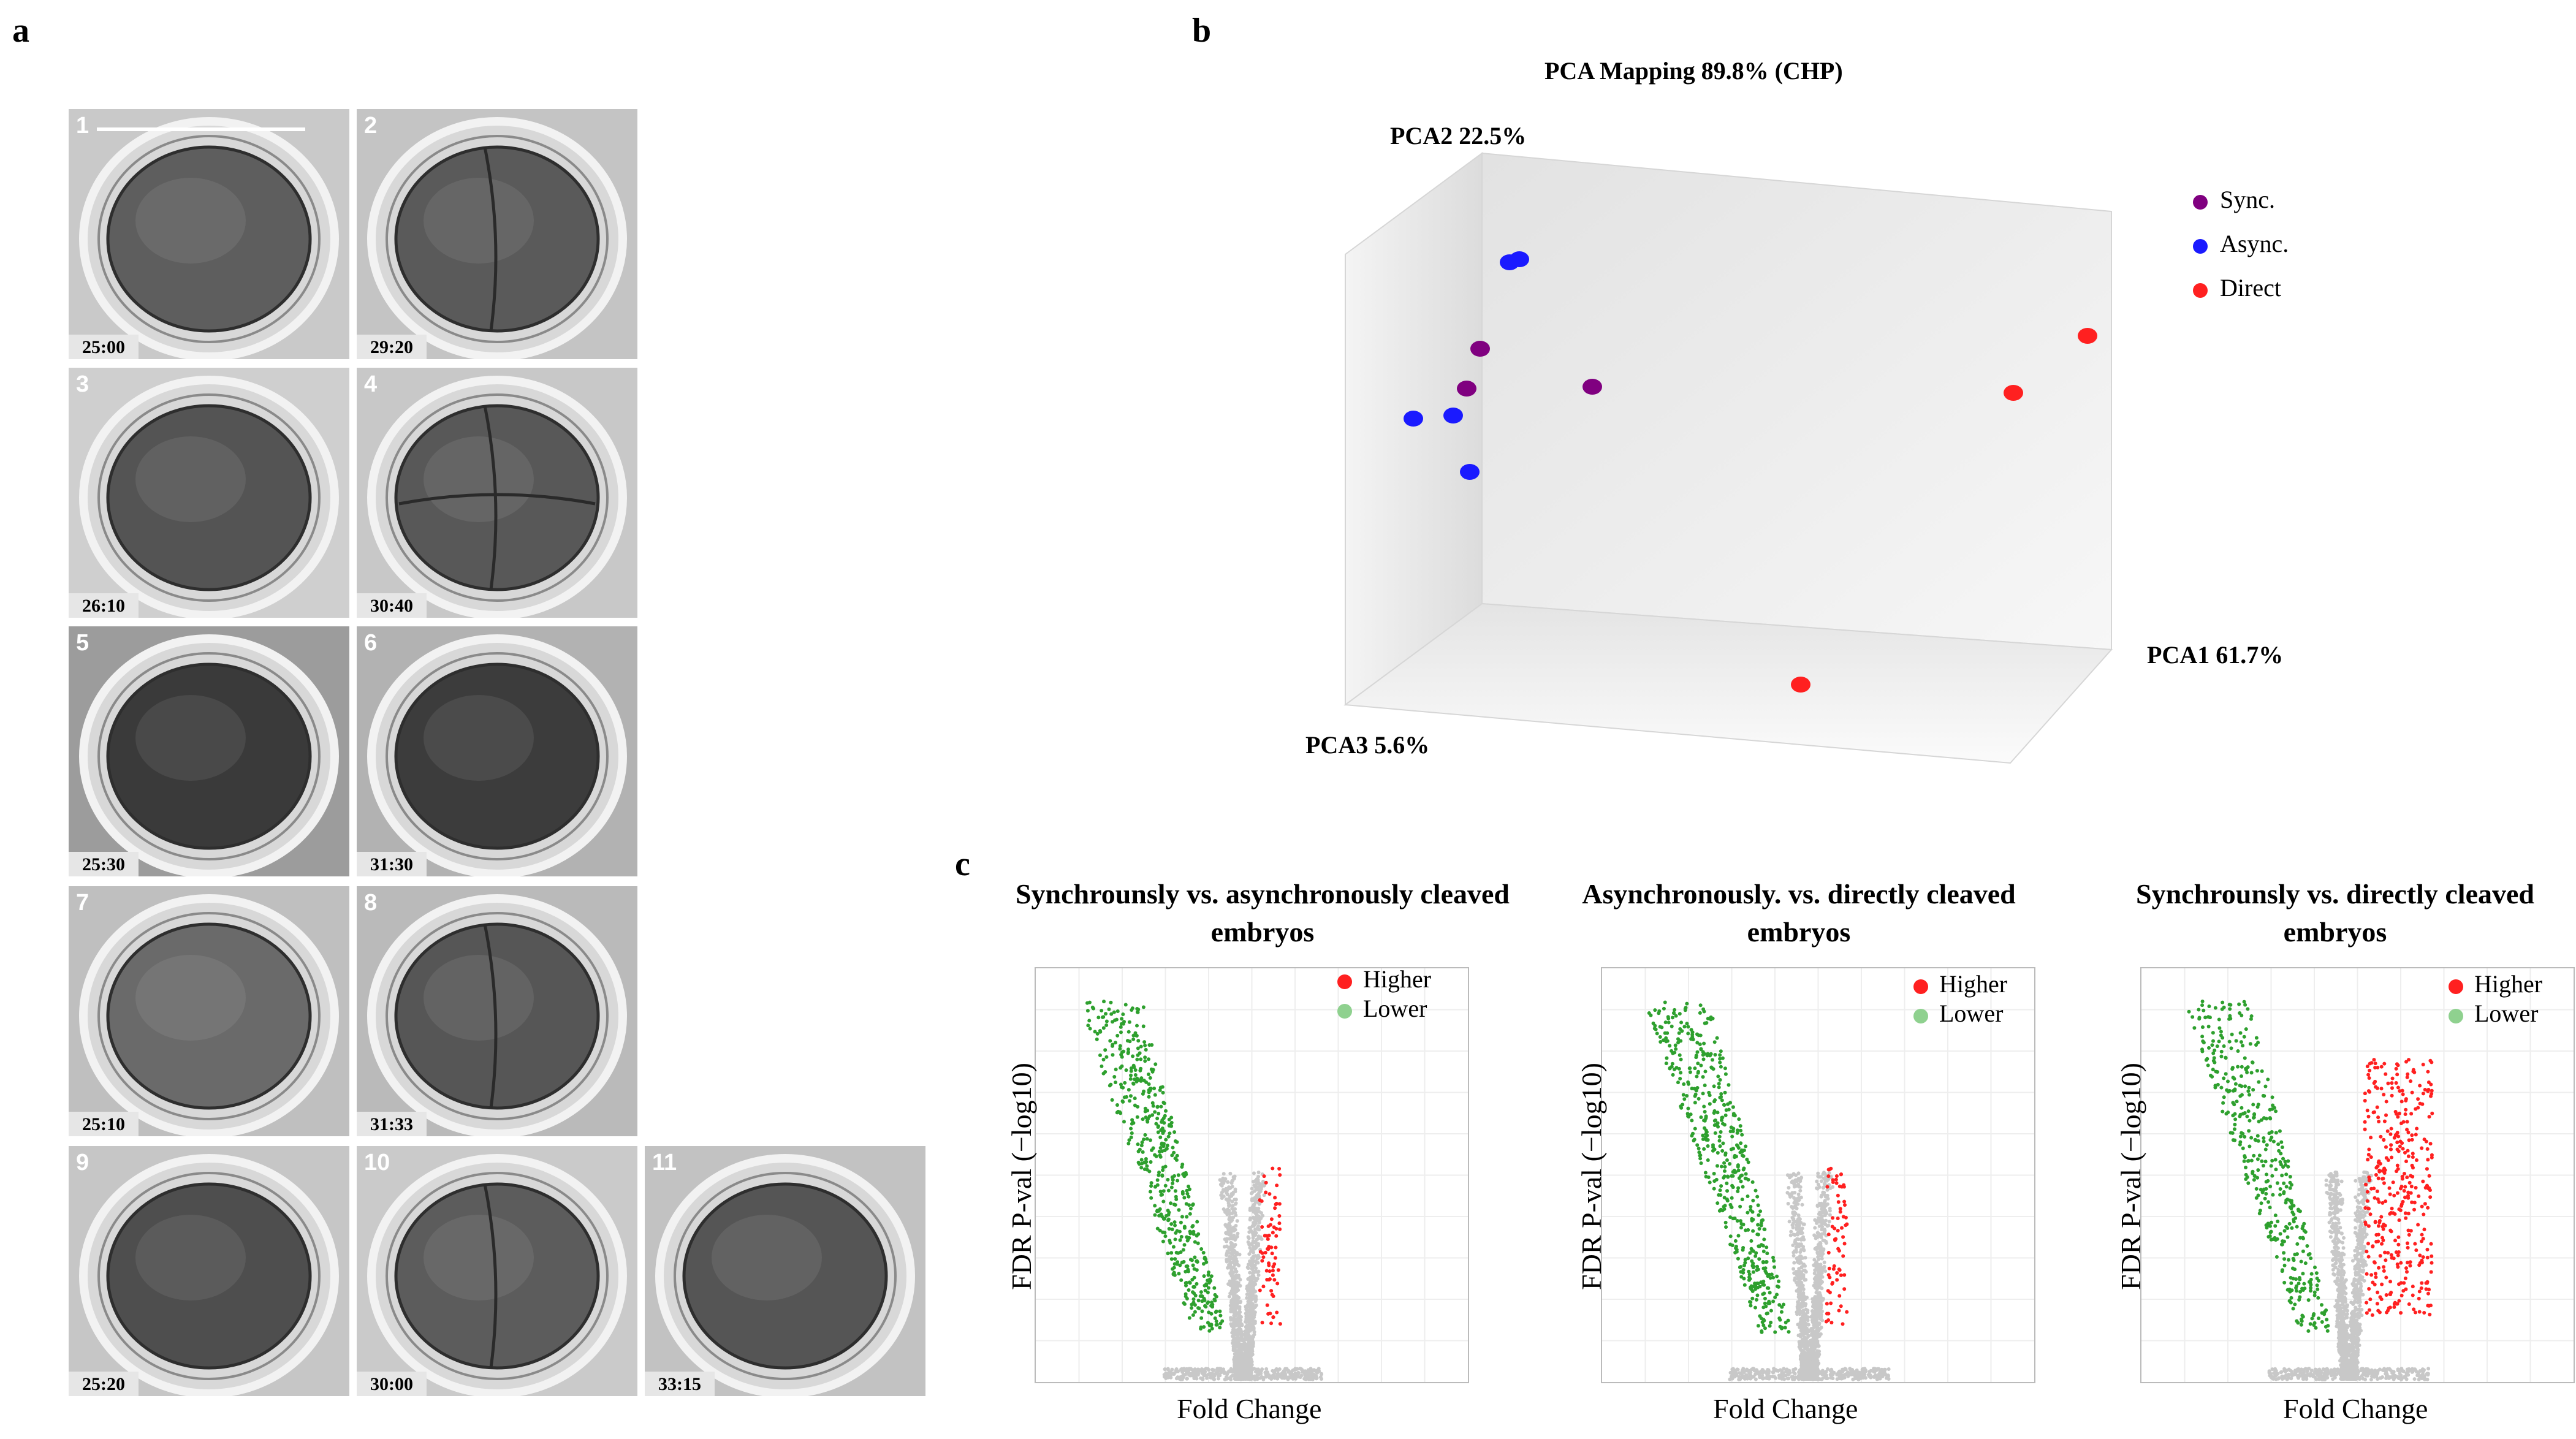 Image resolution: width=2576 pixels, height=1439 pixels. I want to click on micrograph-timestamp: 33:15, so click(680, 1384).